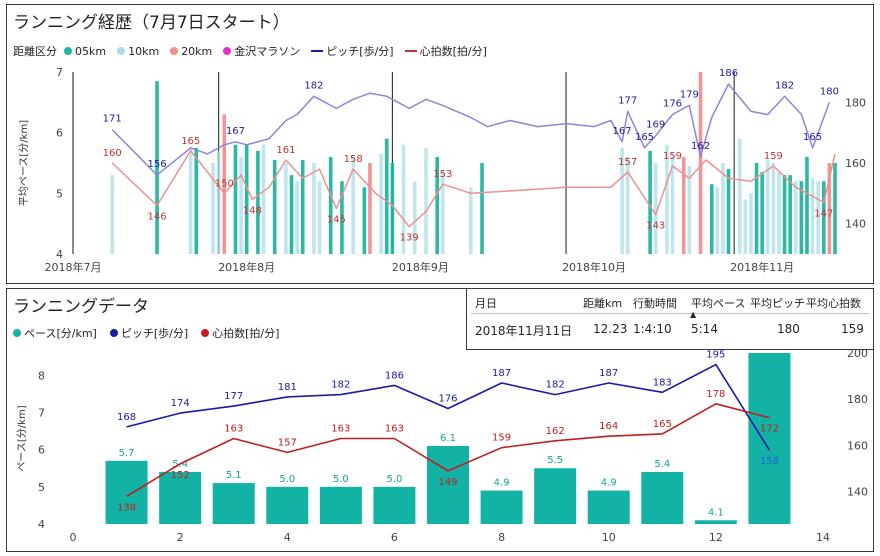 This screenshot has width=880, height=556. Describe the element at coordinates (655, 226) in the screenshot. I see `heart-rate-label: 143` at that location.